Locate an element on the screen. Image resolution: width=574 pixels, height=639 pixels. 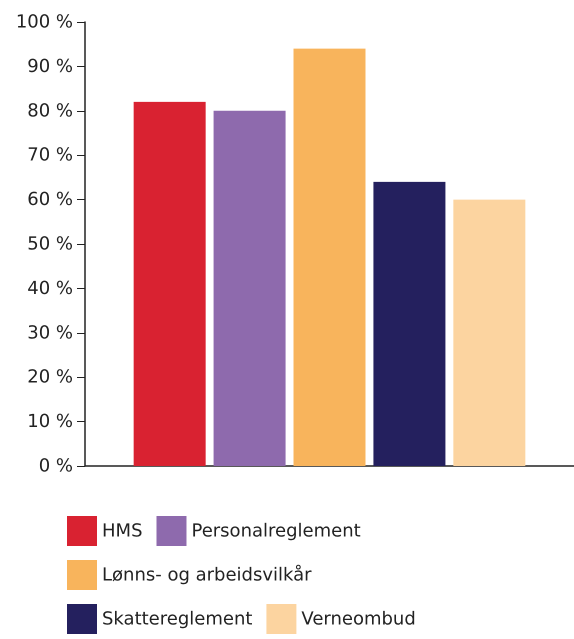
y-tick-label: 0 % is located at coordinates (55, 466).